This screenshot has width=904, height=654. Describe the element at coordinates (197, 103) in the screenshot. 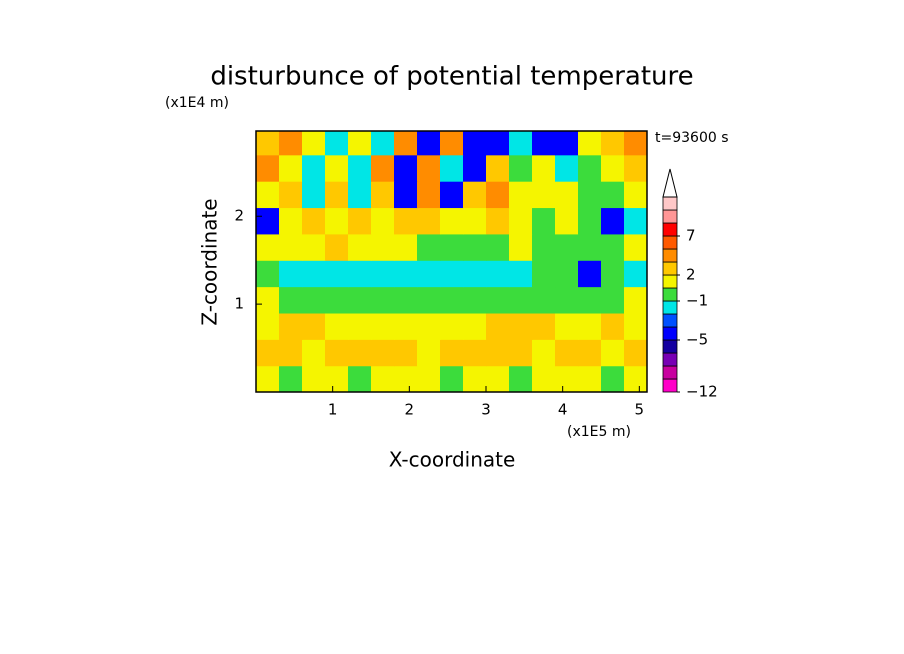

I see `y-unit: (x1E4 m)` at that location.